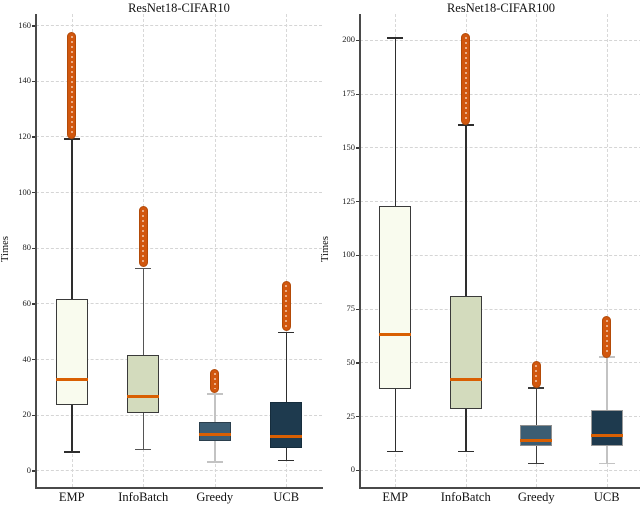  What do you see at coordinates (27, 358) in the screenshot?
I see `y-tick-label: 40` at bounding box center [27, 358].